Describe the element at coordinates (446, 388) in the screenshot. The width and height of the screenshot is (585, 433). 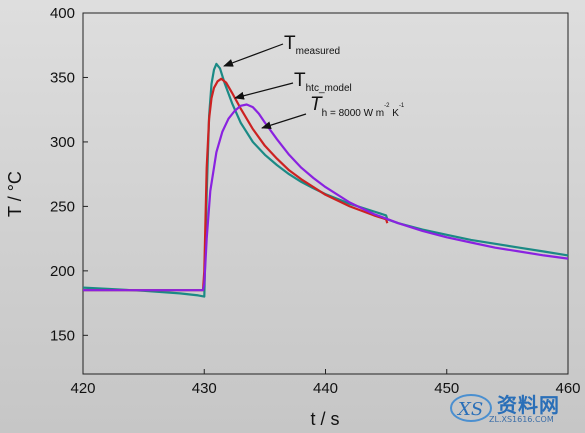
I see `x-tick-label: 450` at that location.